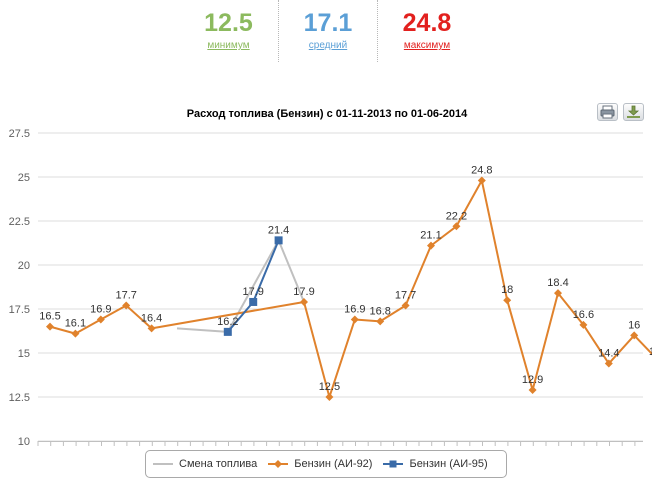 The height and width of the screenshot is (486, 652). What do you see at coordinates (481, 171) in the screenshot?
I see `data-label: 24.8` at bounding box center [481, 171].